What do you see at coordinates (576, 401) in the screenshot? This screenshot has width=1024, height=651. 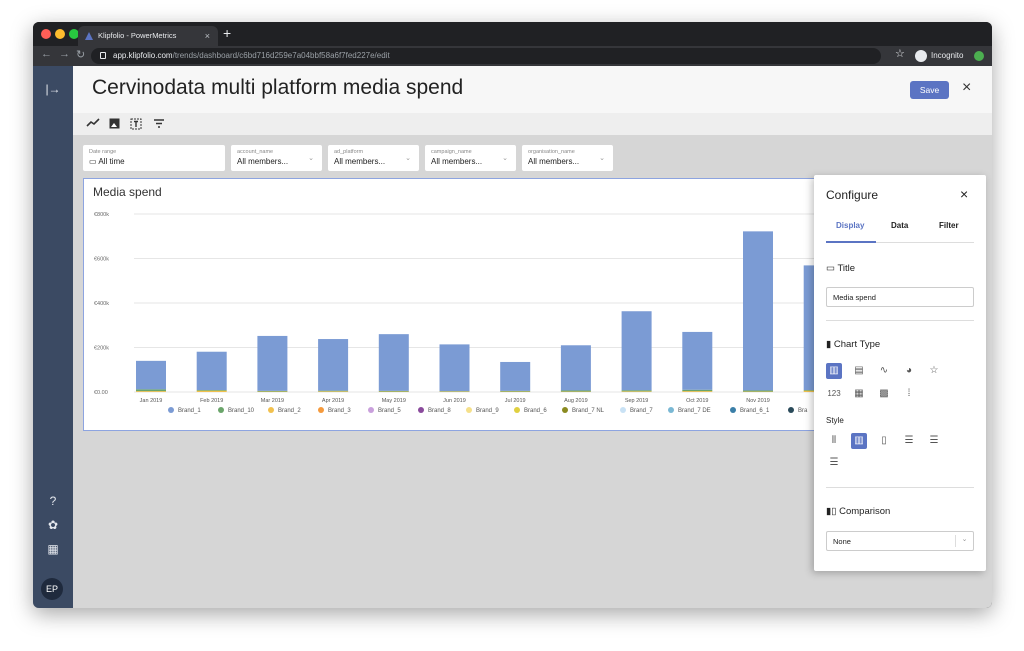 I see `x-tick-label: Aug 2019` at bounding box center [576, 401].